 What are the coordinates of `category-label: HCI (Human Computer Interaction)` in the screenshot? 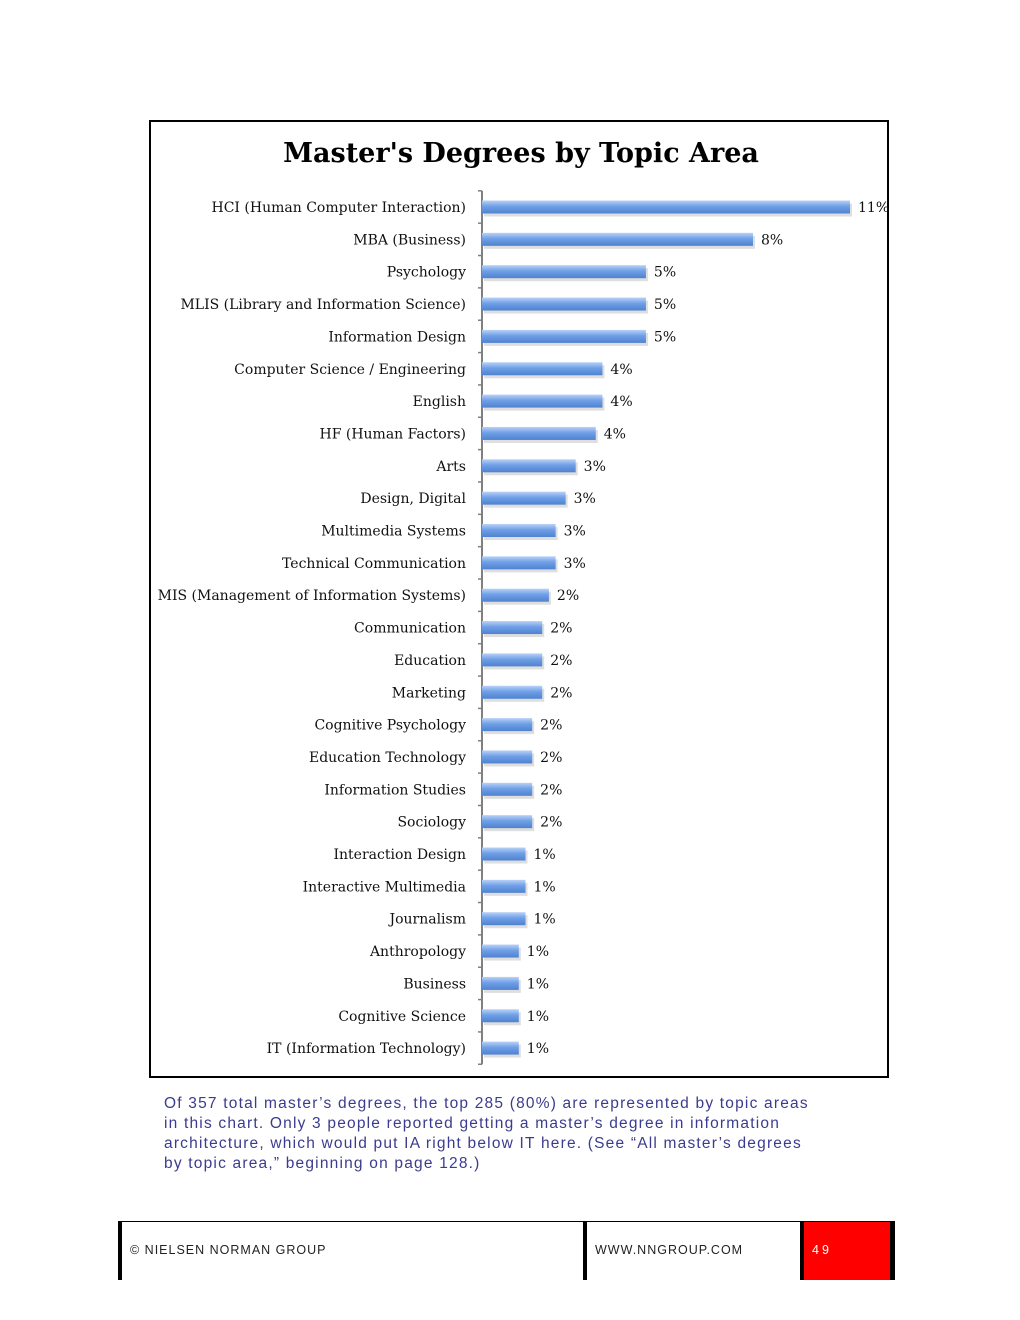 It's located at (339, 208).